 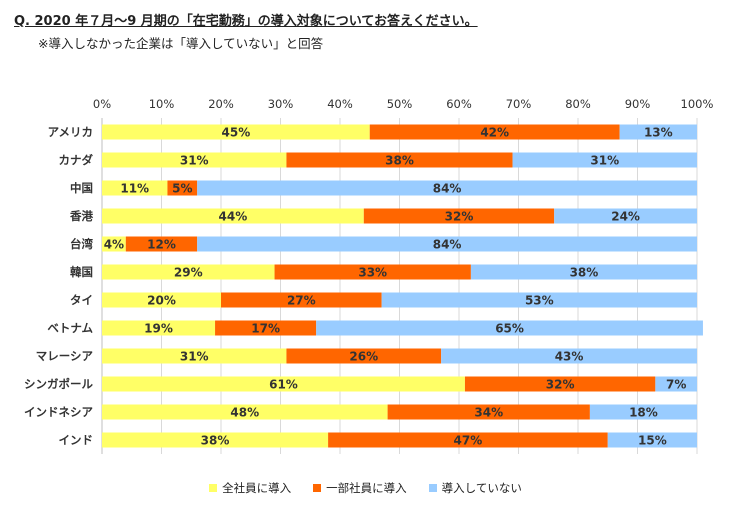 What do you see at coordinates (459, 104) in the screenshot?
I see `x-tick-label: 60%` at bounding box center [459, 104].